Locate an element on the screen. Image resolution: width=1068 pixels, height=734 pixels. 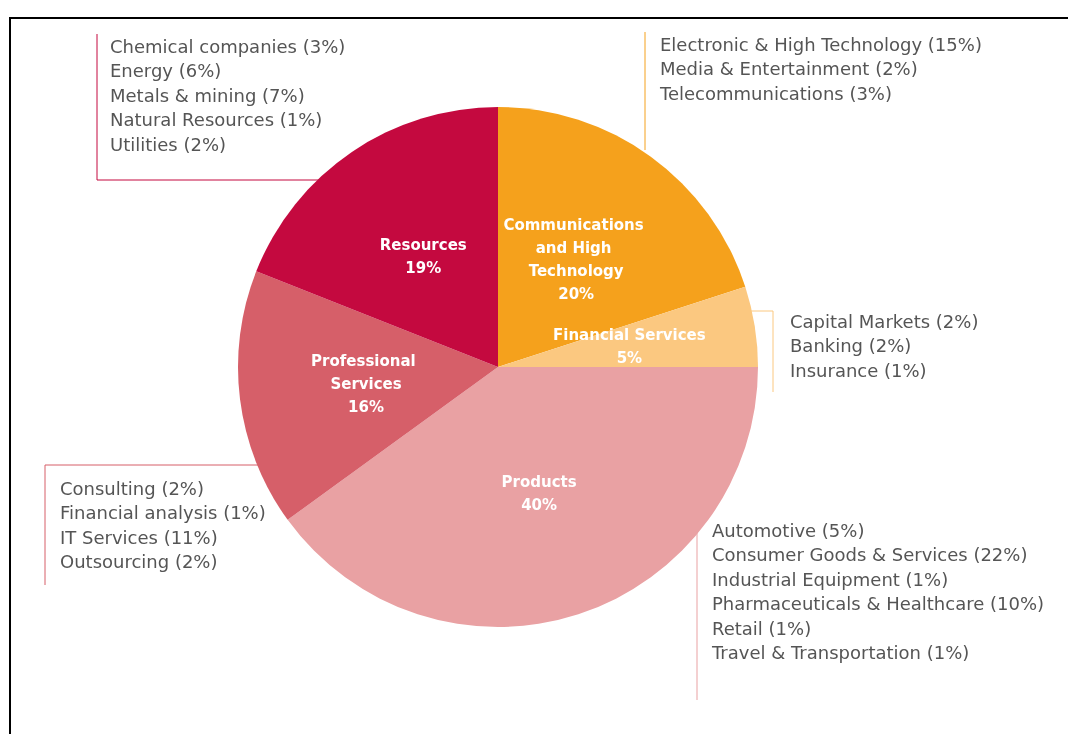
slice-label: Products is located at coordinates (539, 481).